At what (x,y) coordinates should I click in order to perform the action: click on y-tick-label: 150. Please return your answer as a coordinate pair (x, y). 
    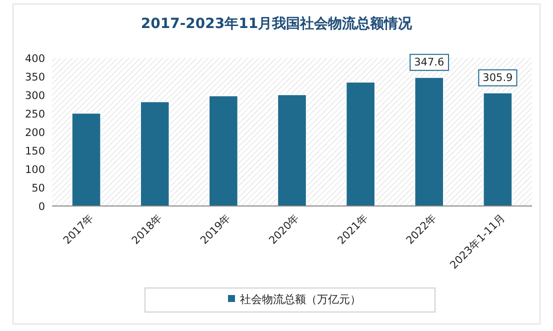
    Looking at the image, I should click on (34, 152).